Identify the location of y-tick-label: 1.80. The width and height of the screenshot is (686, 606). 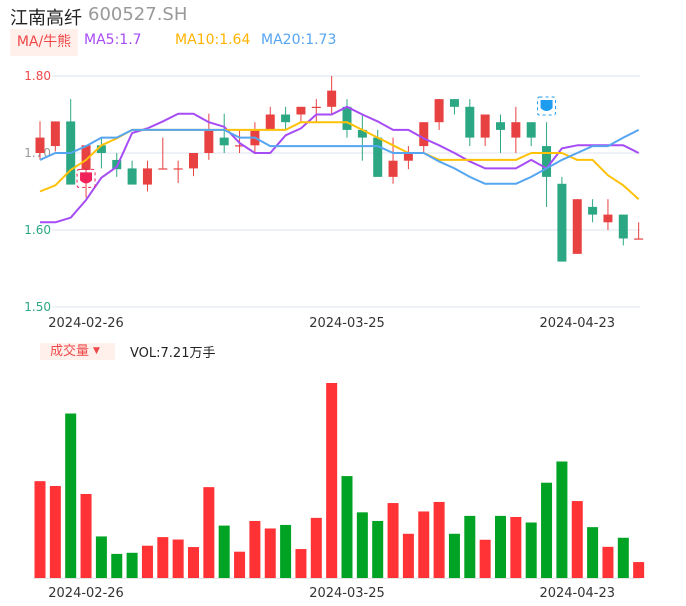
(37, 76).